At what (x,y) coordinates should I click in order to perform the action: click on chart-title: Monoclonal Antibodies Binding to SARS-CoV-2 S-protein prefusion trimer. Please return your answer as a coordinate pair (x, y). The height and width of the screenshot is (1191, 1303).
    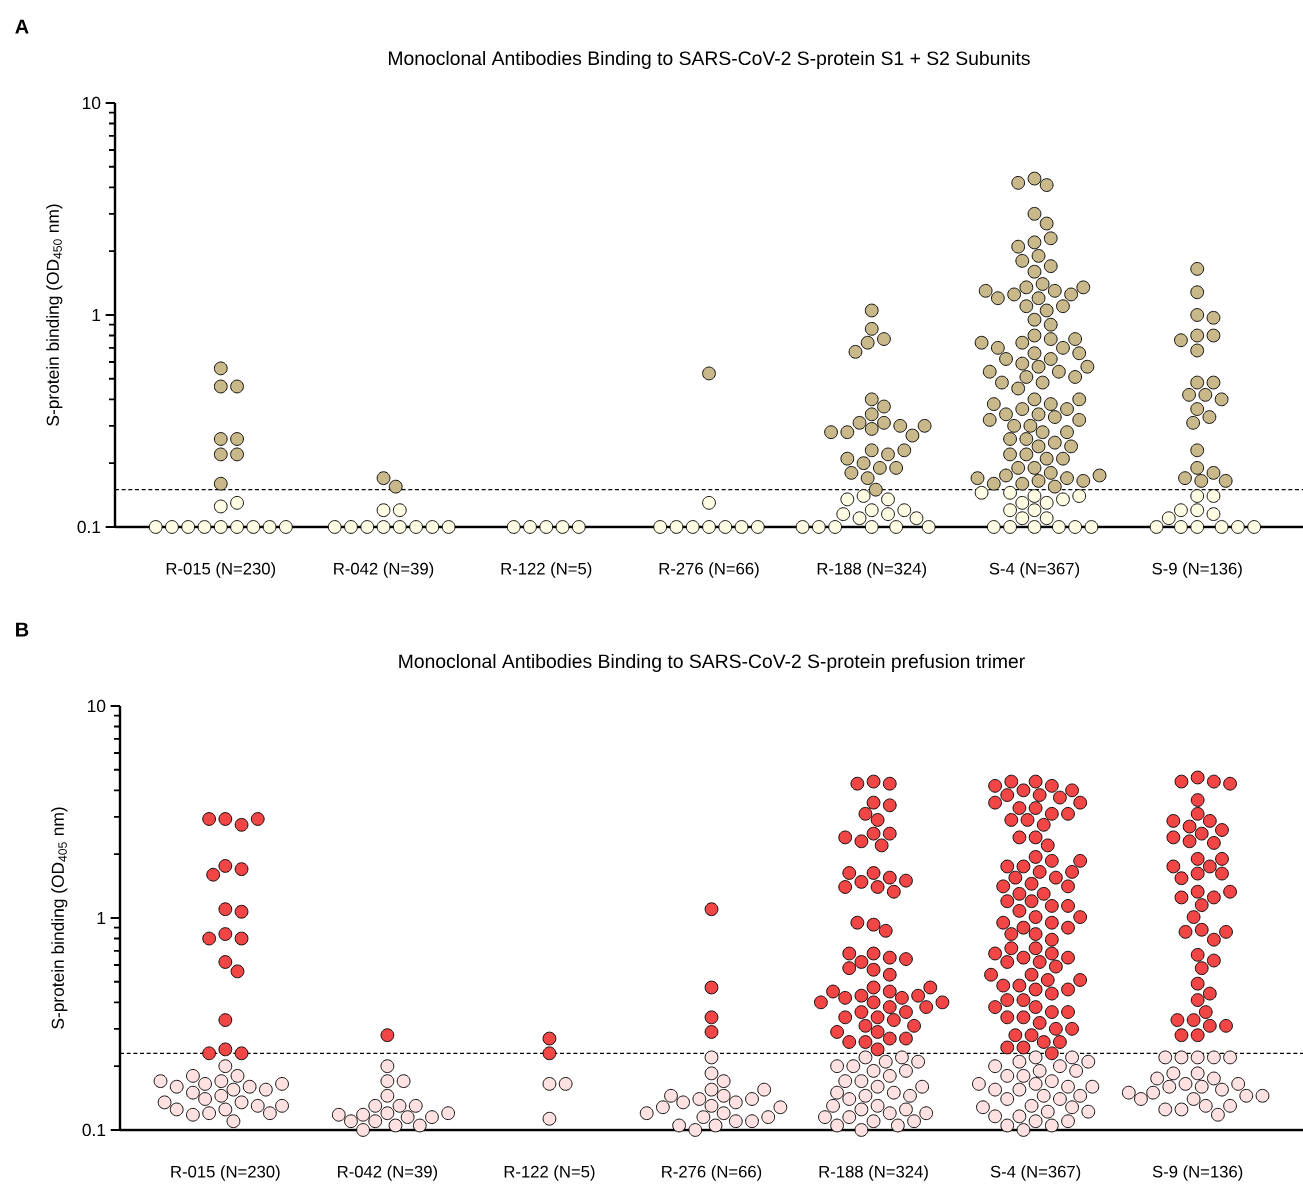
    Looking at the image, I should click on (712, 662).